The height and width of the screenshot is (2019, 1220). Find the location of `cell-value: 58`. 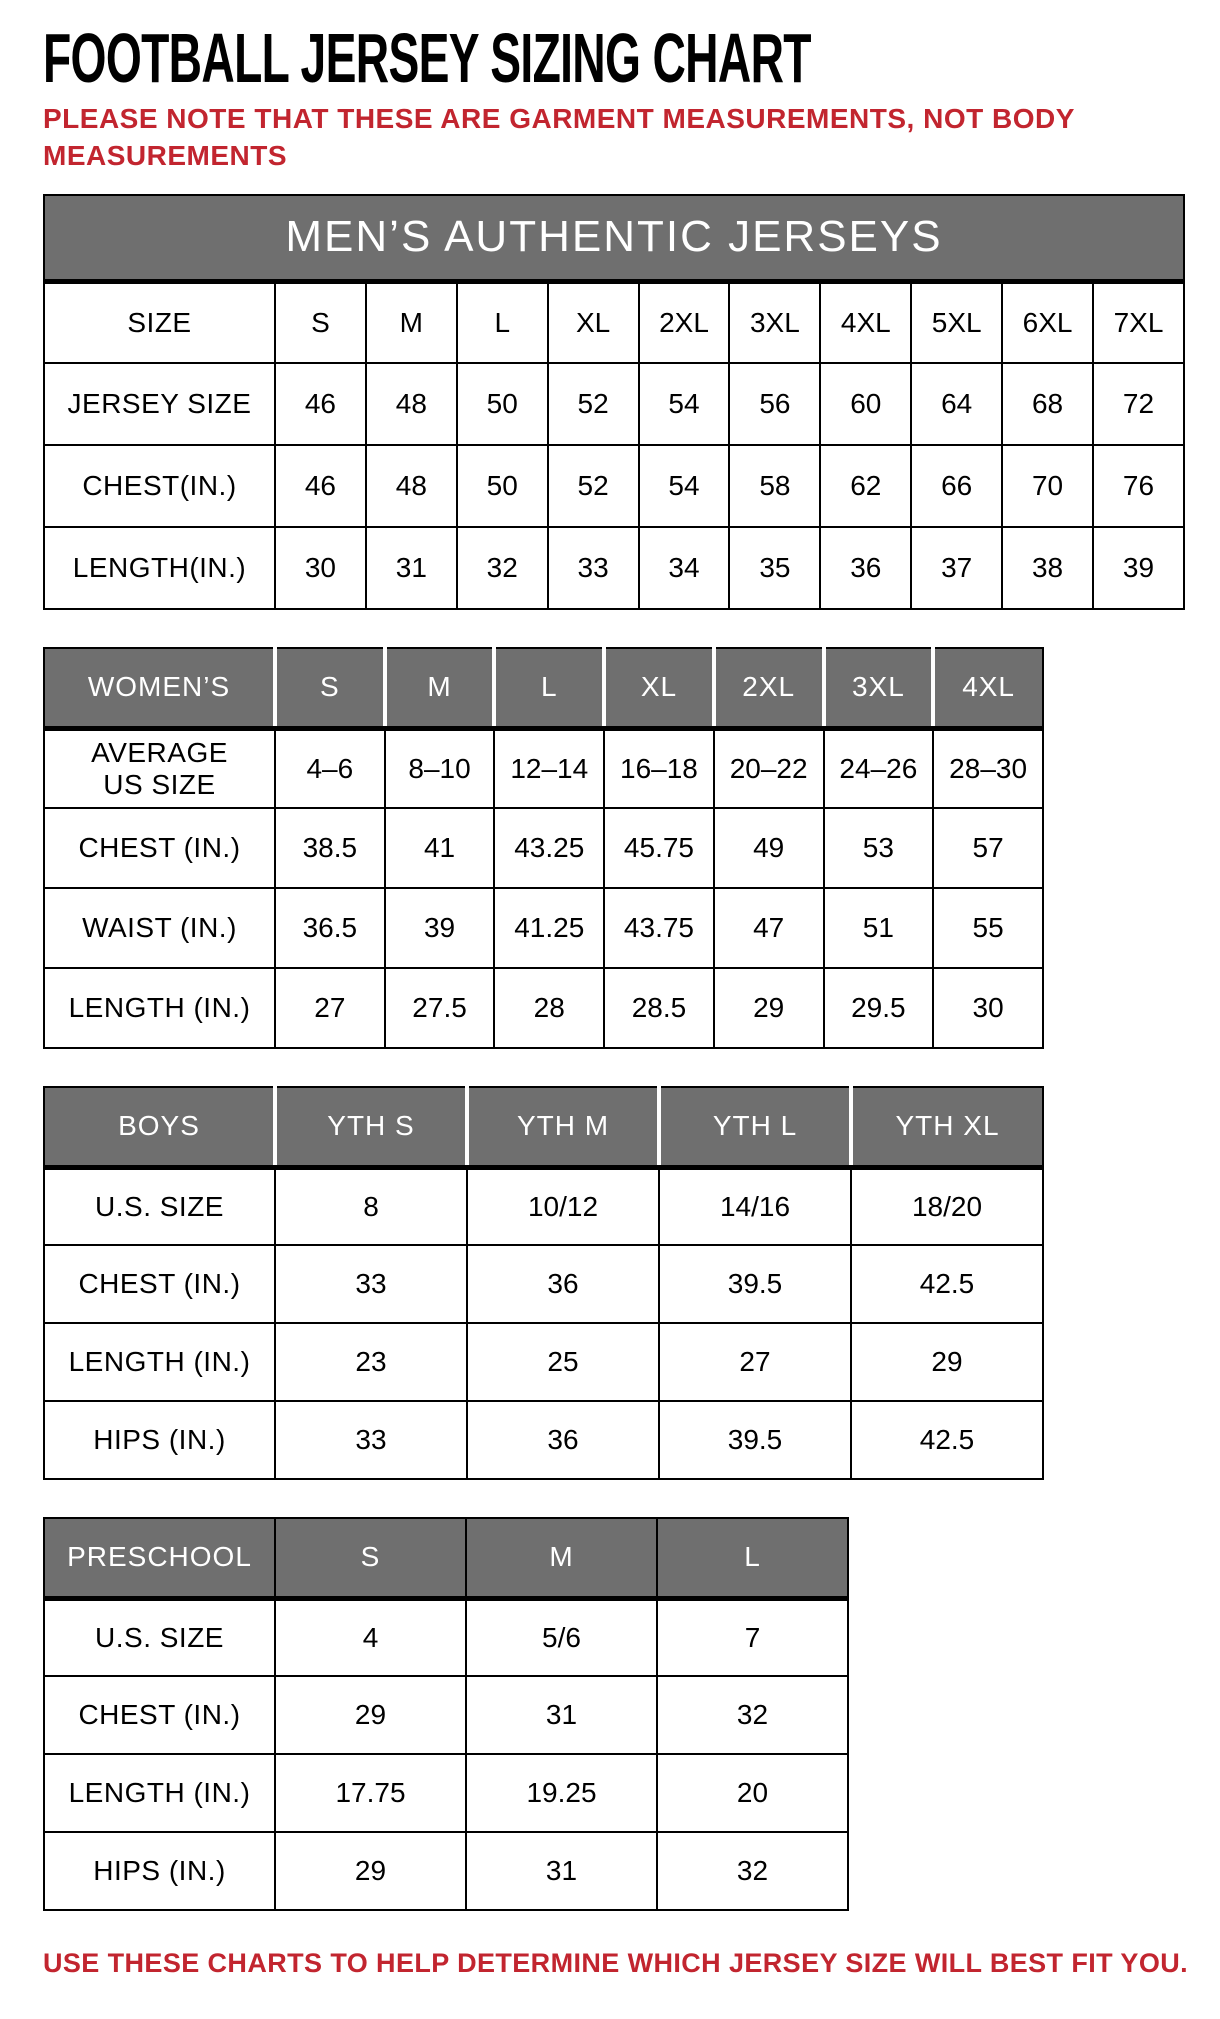

cell-value: 58 is located at coordinates (775, 486).